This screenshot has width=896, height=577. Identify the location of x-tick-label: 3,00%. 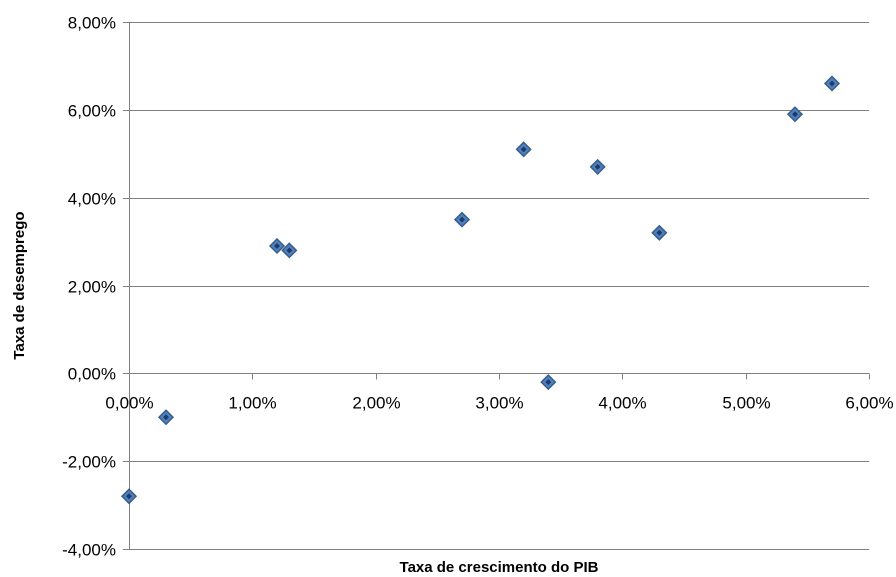
(499, 403).